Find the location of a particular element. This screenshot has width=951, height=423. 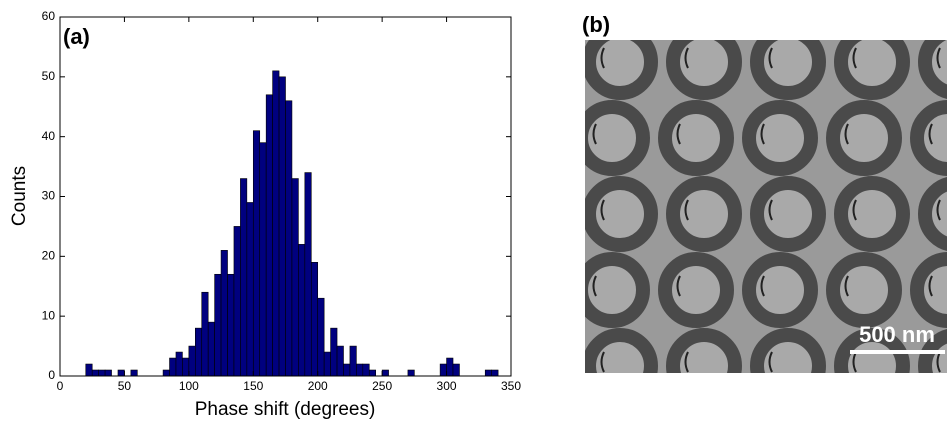

x-tick-label: 150 is located at coordinates (253, 386).